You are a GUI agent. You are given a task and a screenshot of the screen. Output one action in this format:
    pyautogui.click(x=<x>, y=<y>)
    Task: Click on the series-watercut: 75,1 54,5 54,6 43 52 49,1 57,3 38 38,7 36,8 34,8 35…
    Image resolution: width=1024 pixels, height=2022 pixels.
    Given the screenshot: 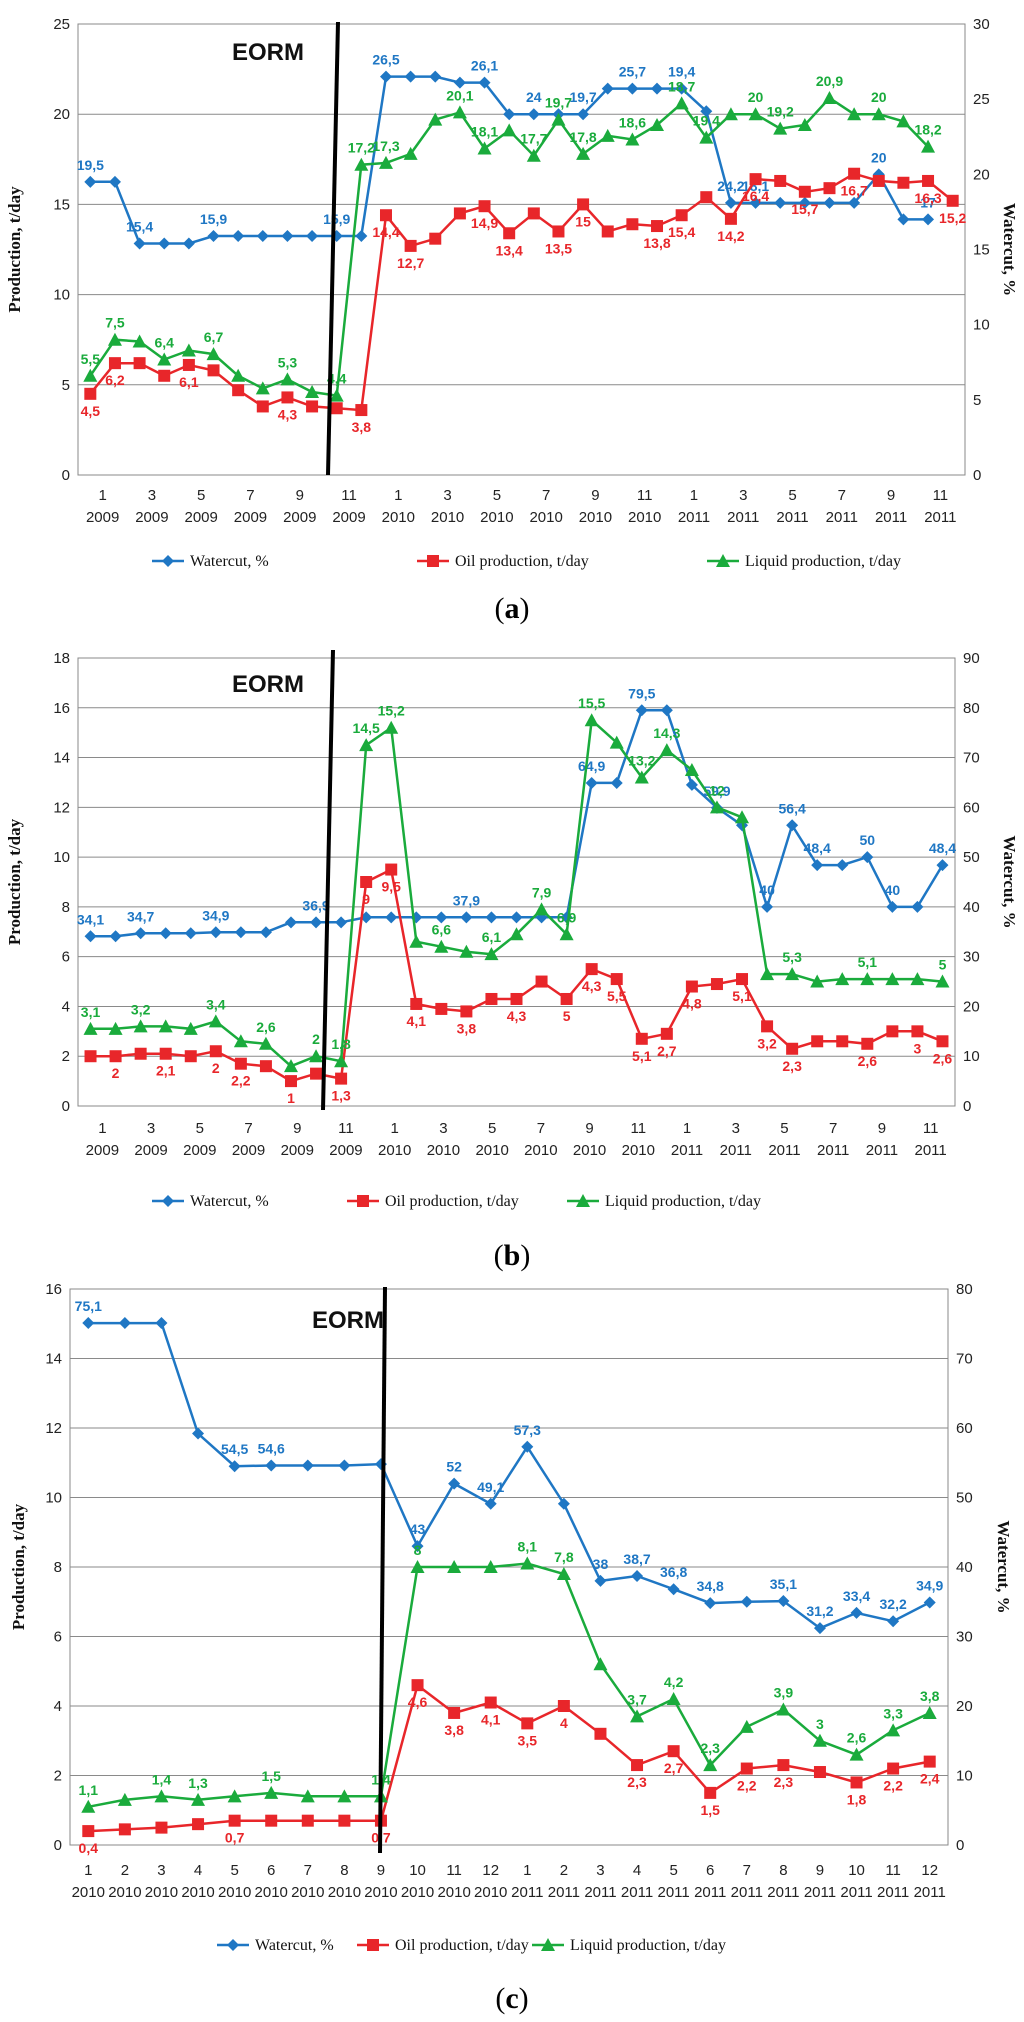 What is the action you would take?
    pyautogui.click(x=509, y=1466)
    